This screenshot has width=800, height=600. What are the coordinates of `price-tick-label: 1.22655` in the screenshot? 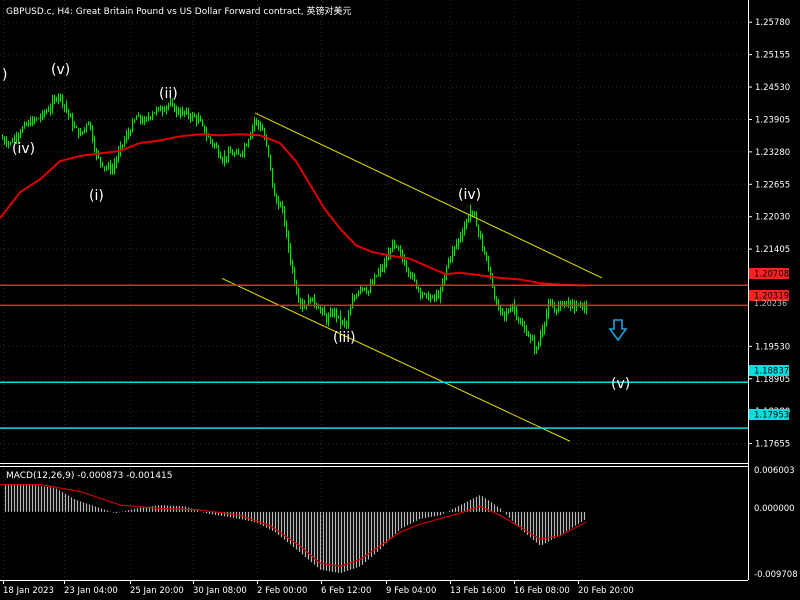 It's located at (772, 185).